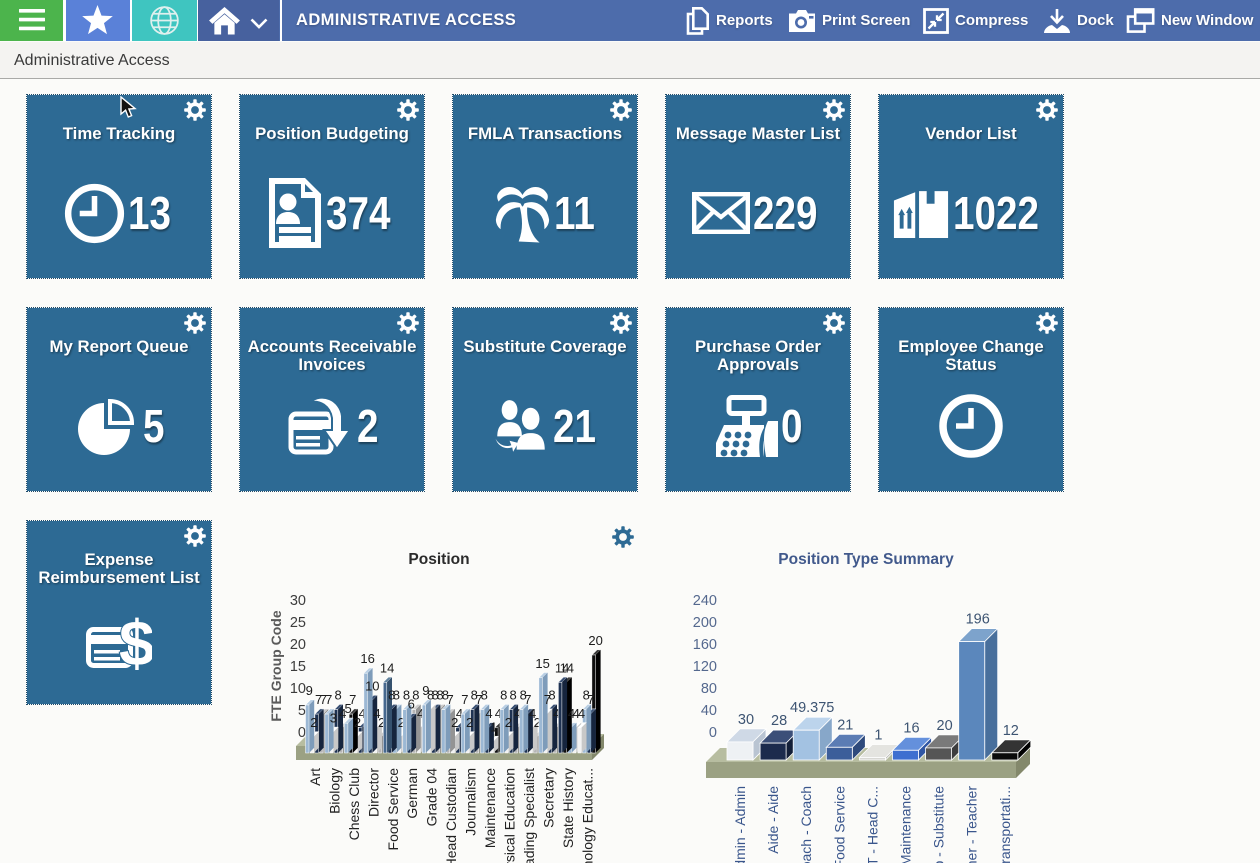 This screenshot has height=863, width=1260. Describe the element at coordinates (709, 711) in the screenshot. I see `svg-text: 40` at that location.